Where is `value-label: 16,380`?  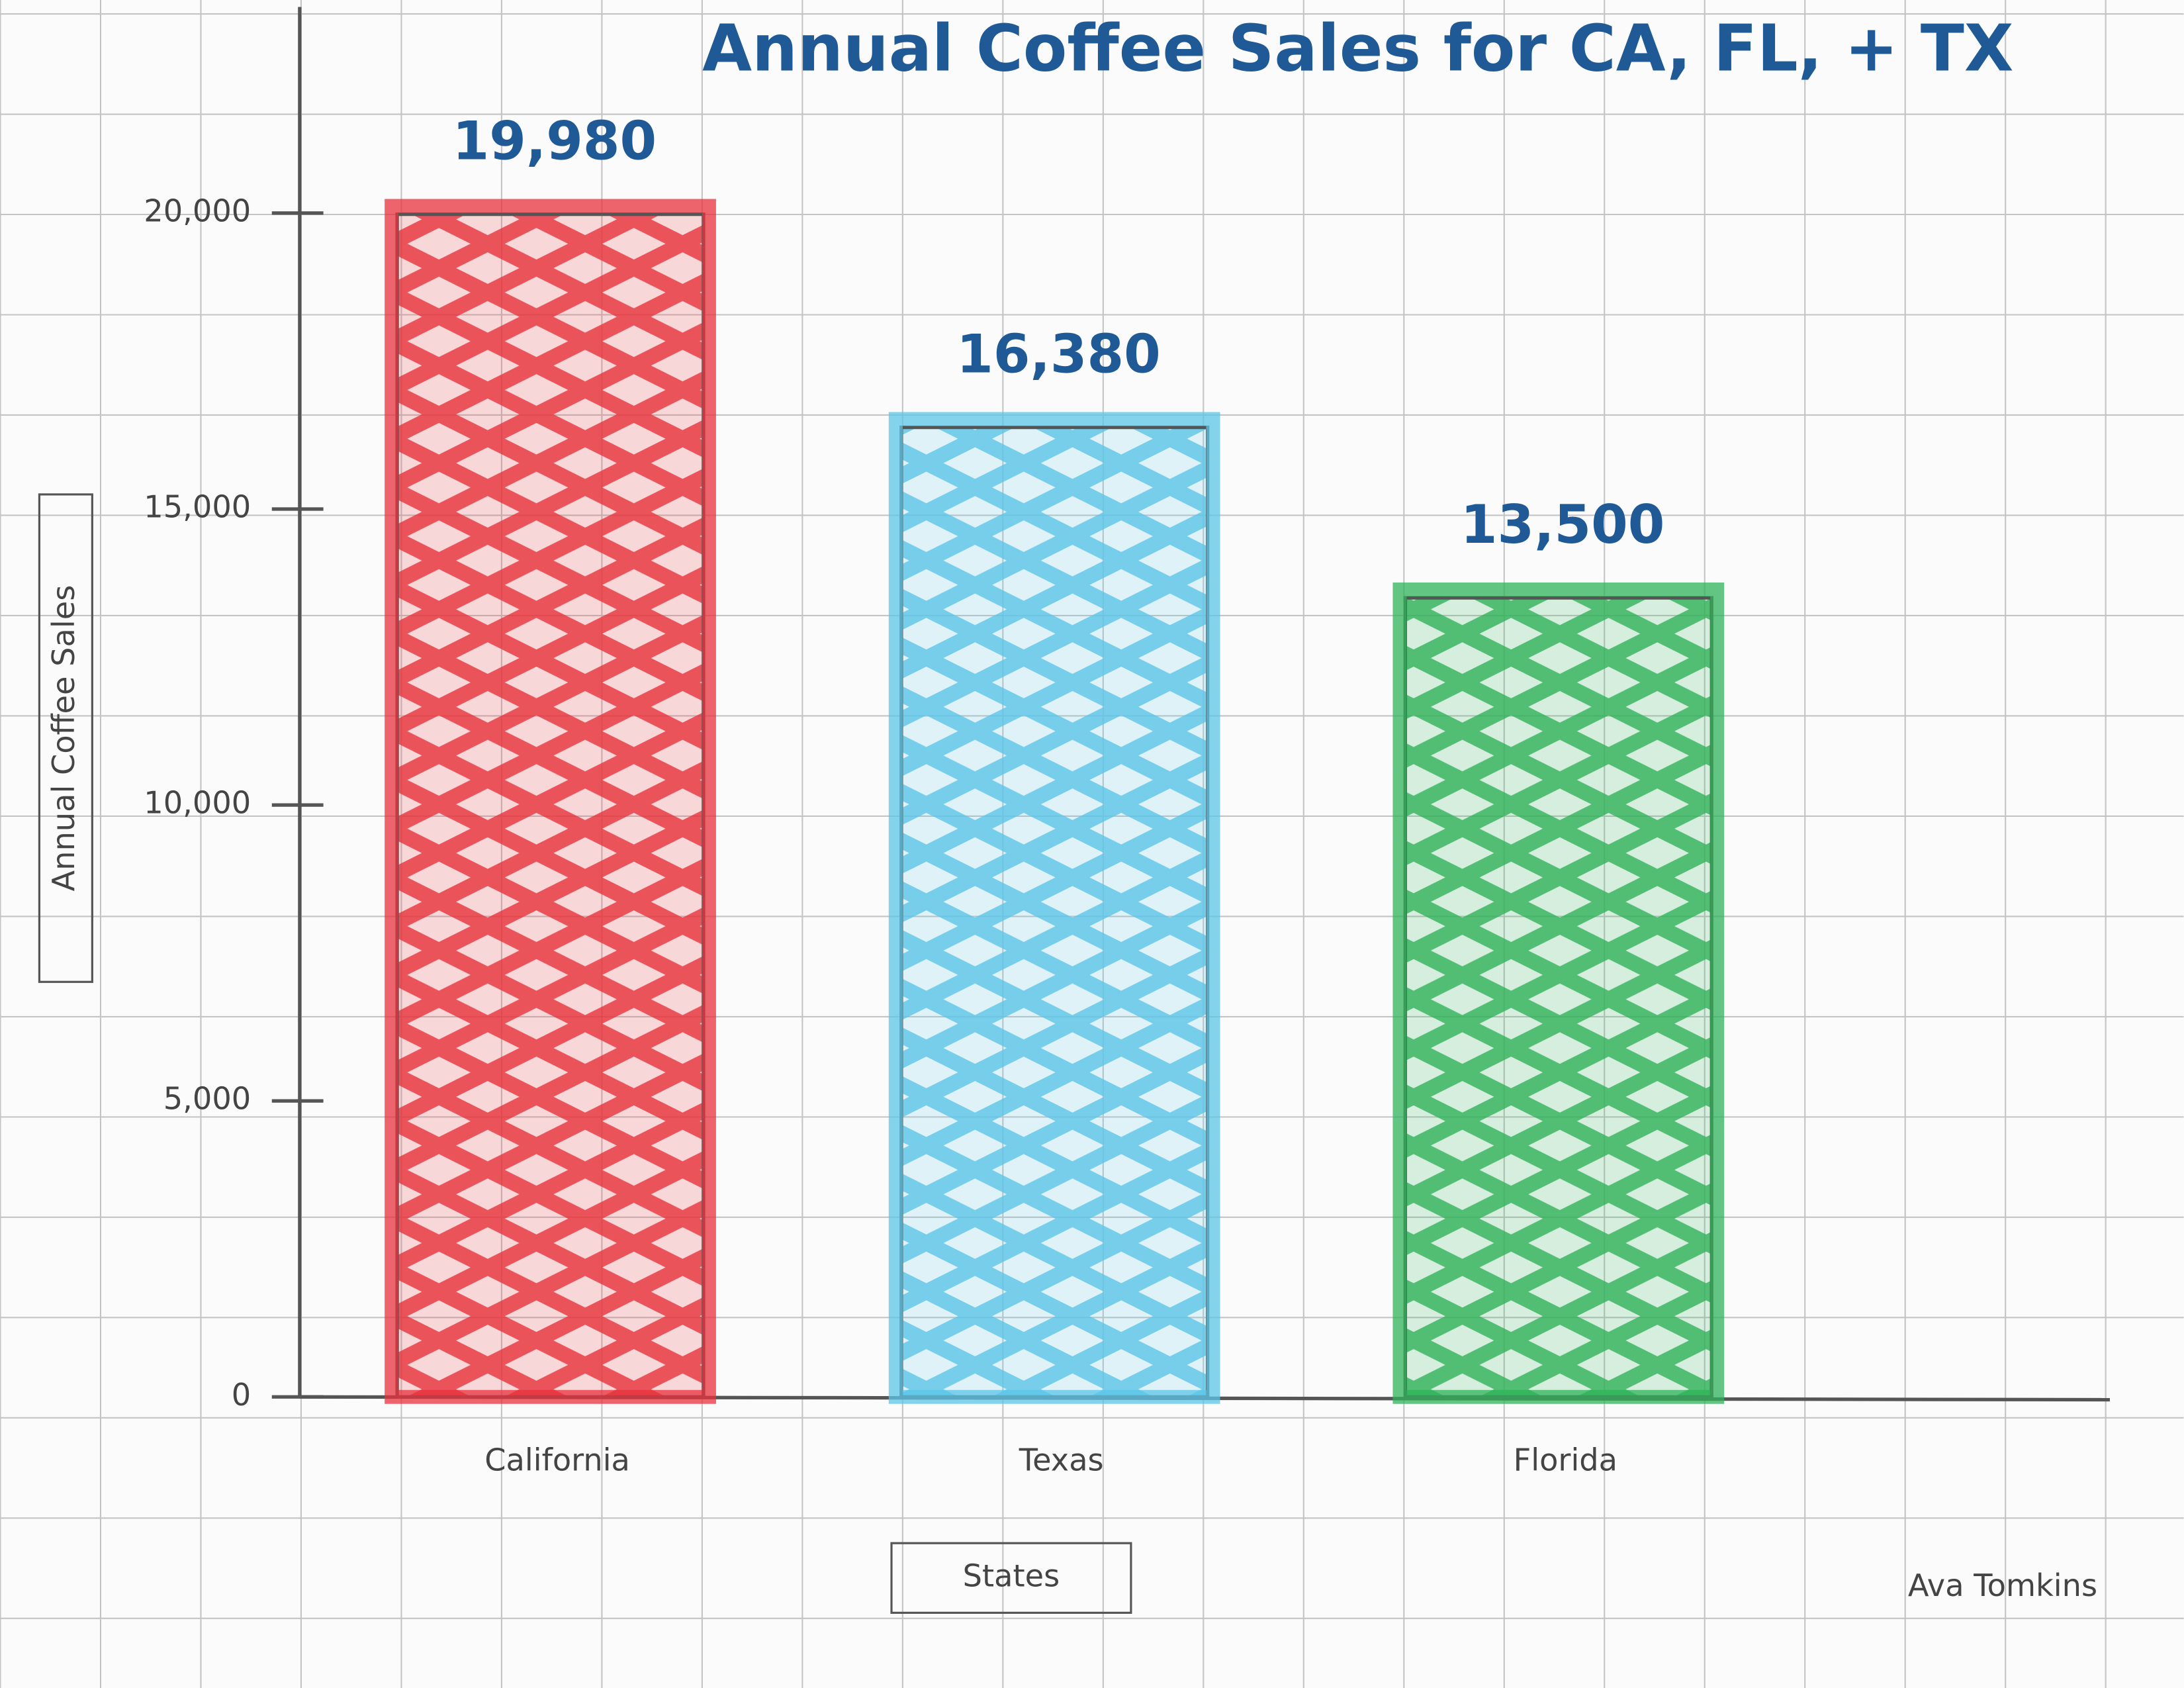 value-label: 16,380 is located at coordinates (1058, 354).